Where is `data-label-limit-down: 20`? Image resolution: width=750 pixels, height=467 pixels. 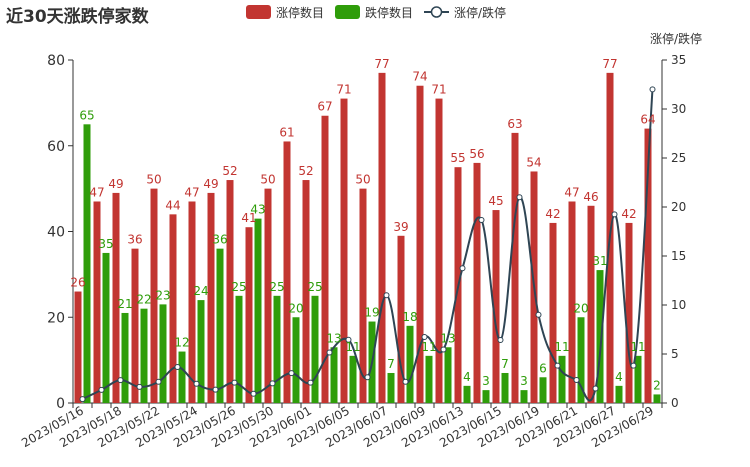
data-label-limit-down: 20 is located at coordinates (580, 308).